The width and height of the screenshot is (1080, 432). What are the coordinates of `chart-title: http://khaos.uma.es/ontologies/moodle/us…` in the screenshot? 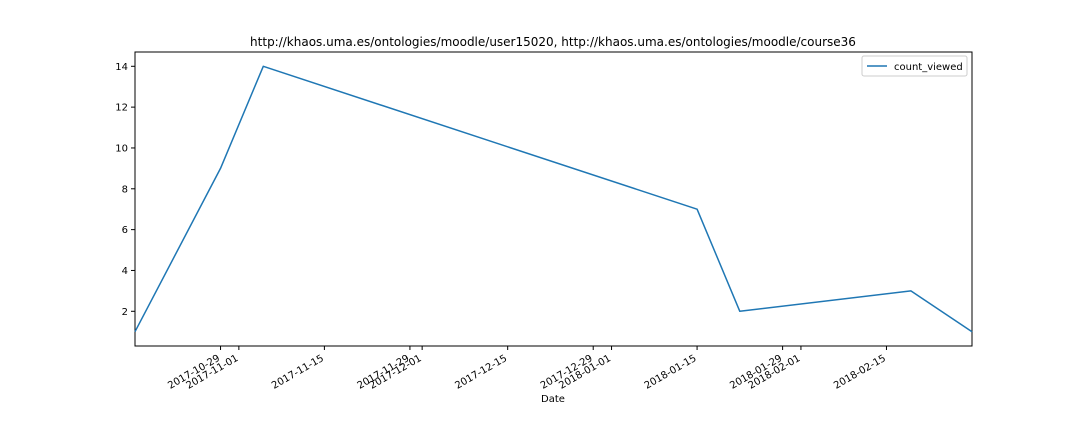 It's located at (553, 42).